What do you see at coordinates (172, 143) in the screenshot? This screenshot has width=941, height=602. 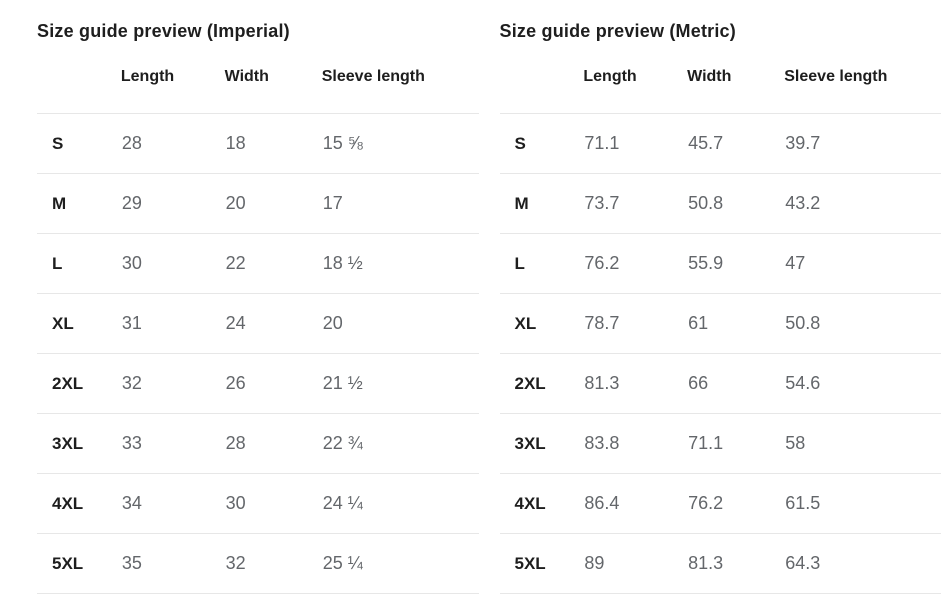 I see `length-cell: 28` at bounding box center [172, 143].